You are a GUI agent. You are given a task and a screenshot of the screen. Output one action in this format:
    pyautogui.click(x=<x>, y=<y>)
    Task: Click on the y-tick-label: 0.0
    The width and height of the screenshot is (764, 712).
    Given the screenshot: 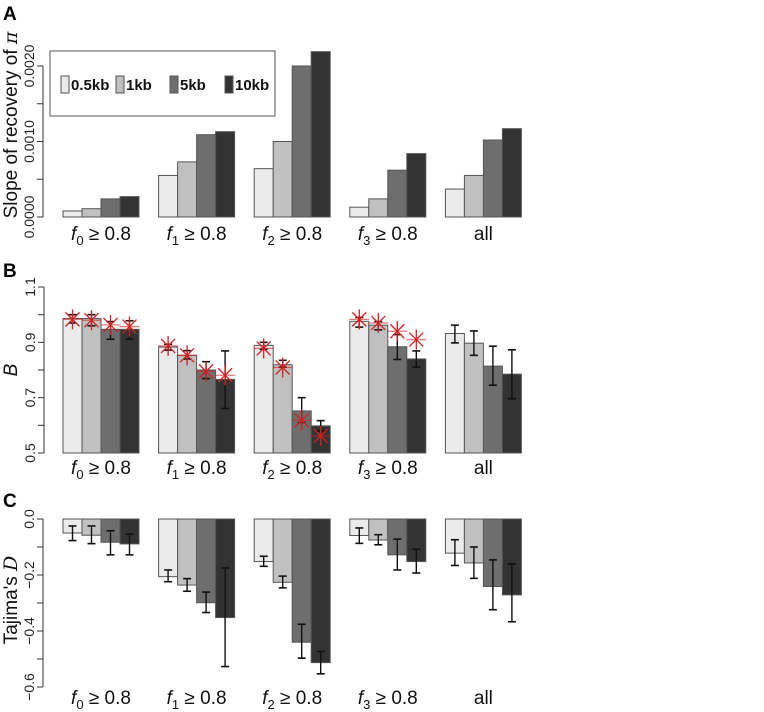 What is the action you would take?
    pyautogui.click(x=29, y=519)
    